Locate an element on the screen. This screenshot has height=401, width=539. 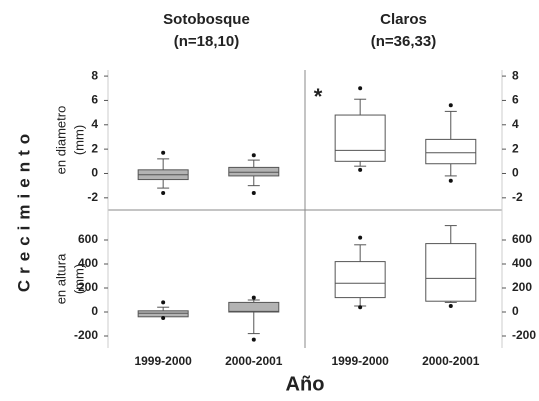
y-axis-label: en diametro is located at coordinates (60, 140).